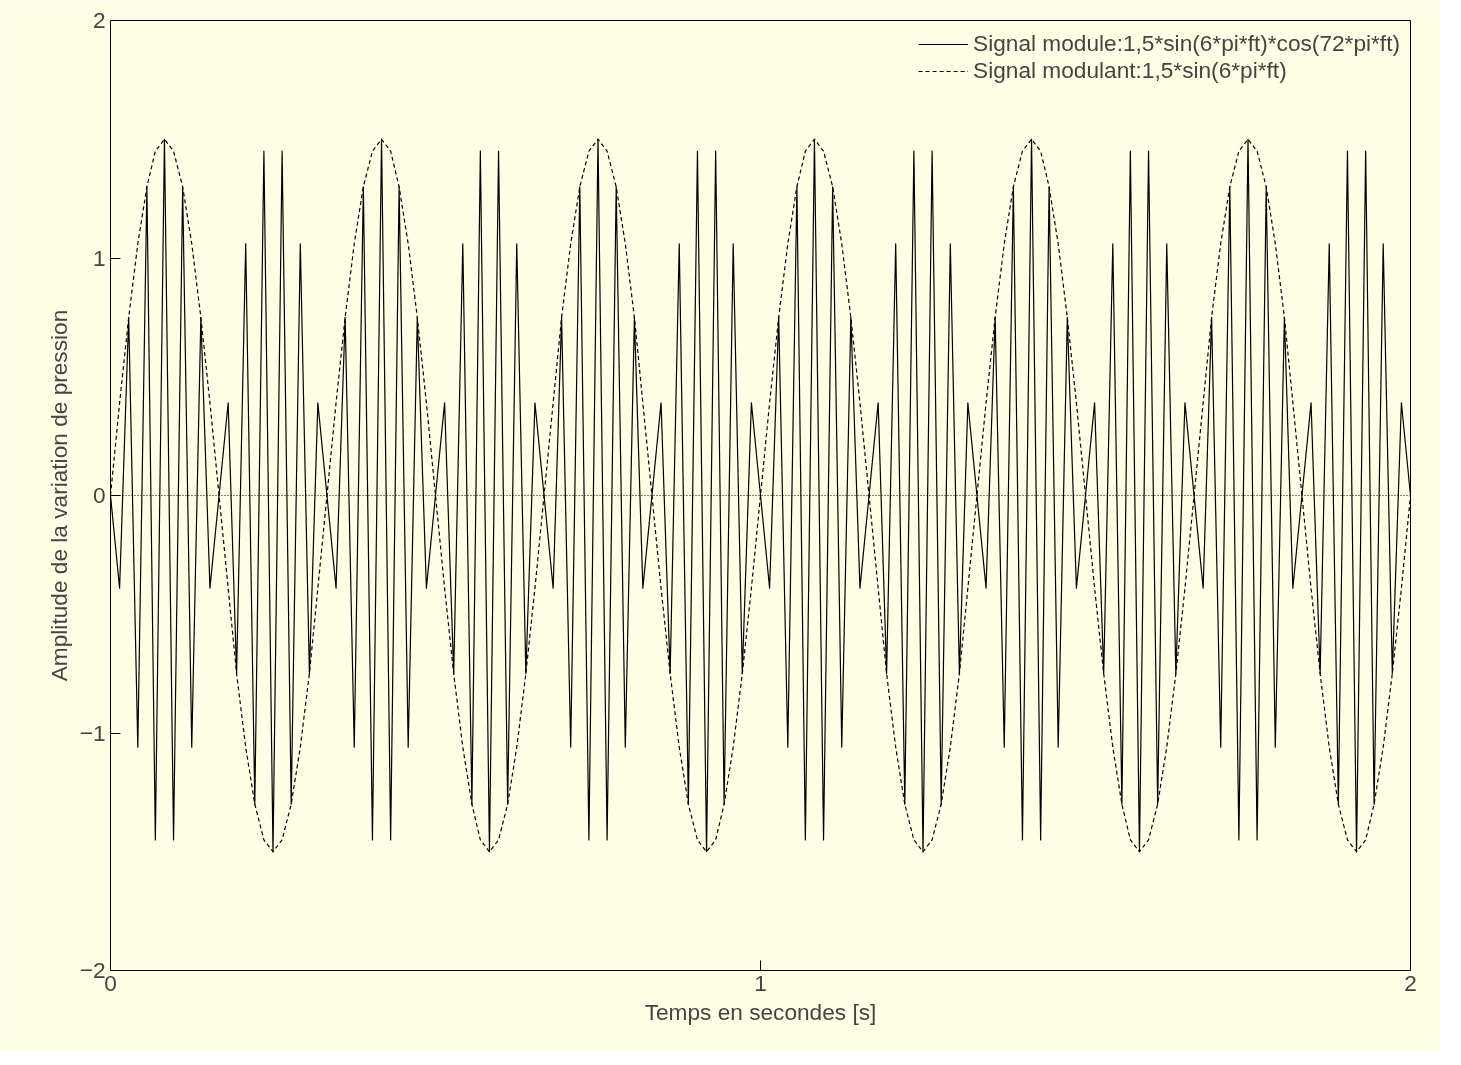  Describe the element at coordinates (1130, 70) in the screenshot. I see `legend-label: Signal modulant:1,5*sin(6*pi*ft)` at that location.